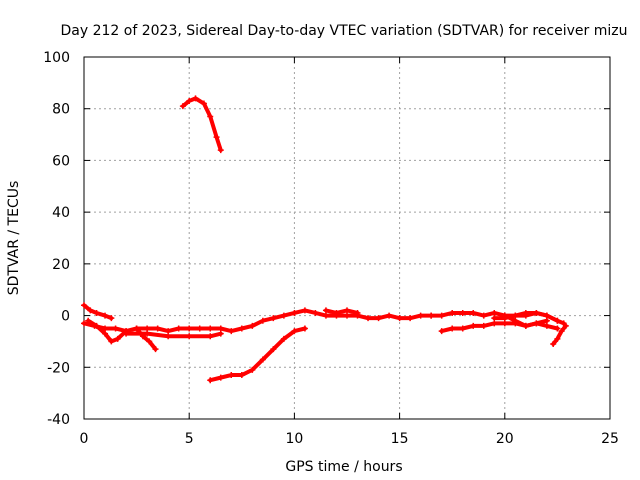 This screenshot has width=640, height=480. I want to click on y-tick-label: 60, so click(61, 161).